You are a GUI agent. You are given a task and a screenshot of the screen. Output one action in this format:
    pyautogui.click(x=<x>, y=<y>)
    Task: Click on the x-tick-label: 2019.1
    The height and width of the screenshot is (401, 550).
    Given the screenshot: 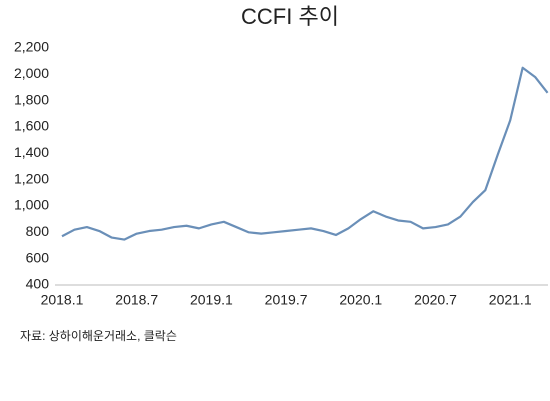 What is the action you would take?
    pyautogui.click(x=211, y=300)
    